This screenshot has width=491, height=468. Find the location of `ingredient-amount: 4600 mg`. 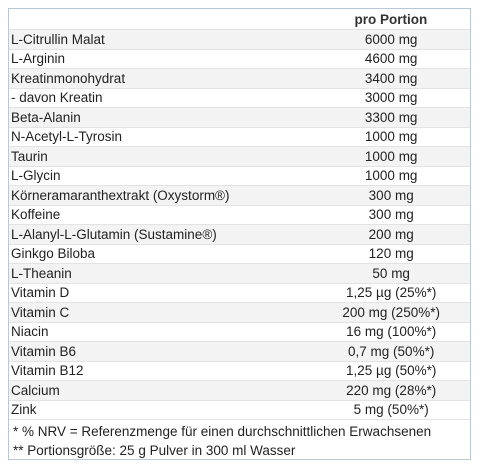

ingredient-amount: 4600 mg is located at coordinates (391, 59).